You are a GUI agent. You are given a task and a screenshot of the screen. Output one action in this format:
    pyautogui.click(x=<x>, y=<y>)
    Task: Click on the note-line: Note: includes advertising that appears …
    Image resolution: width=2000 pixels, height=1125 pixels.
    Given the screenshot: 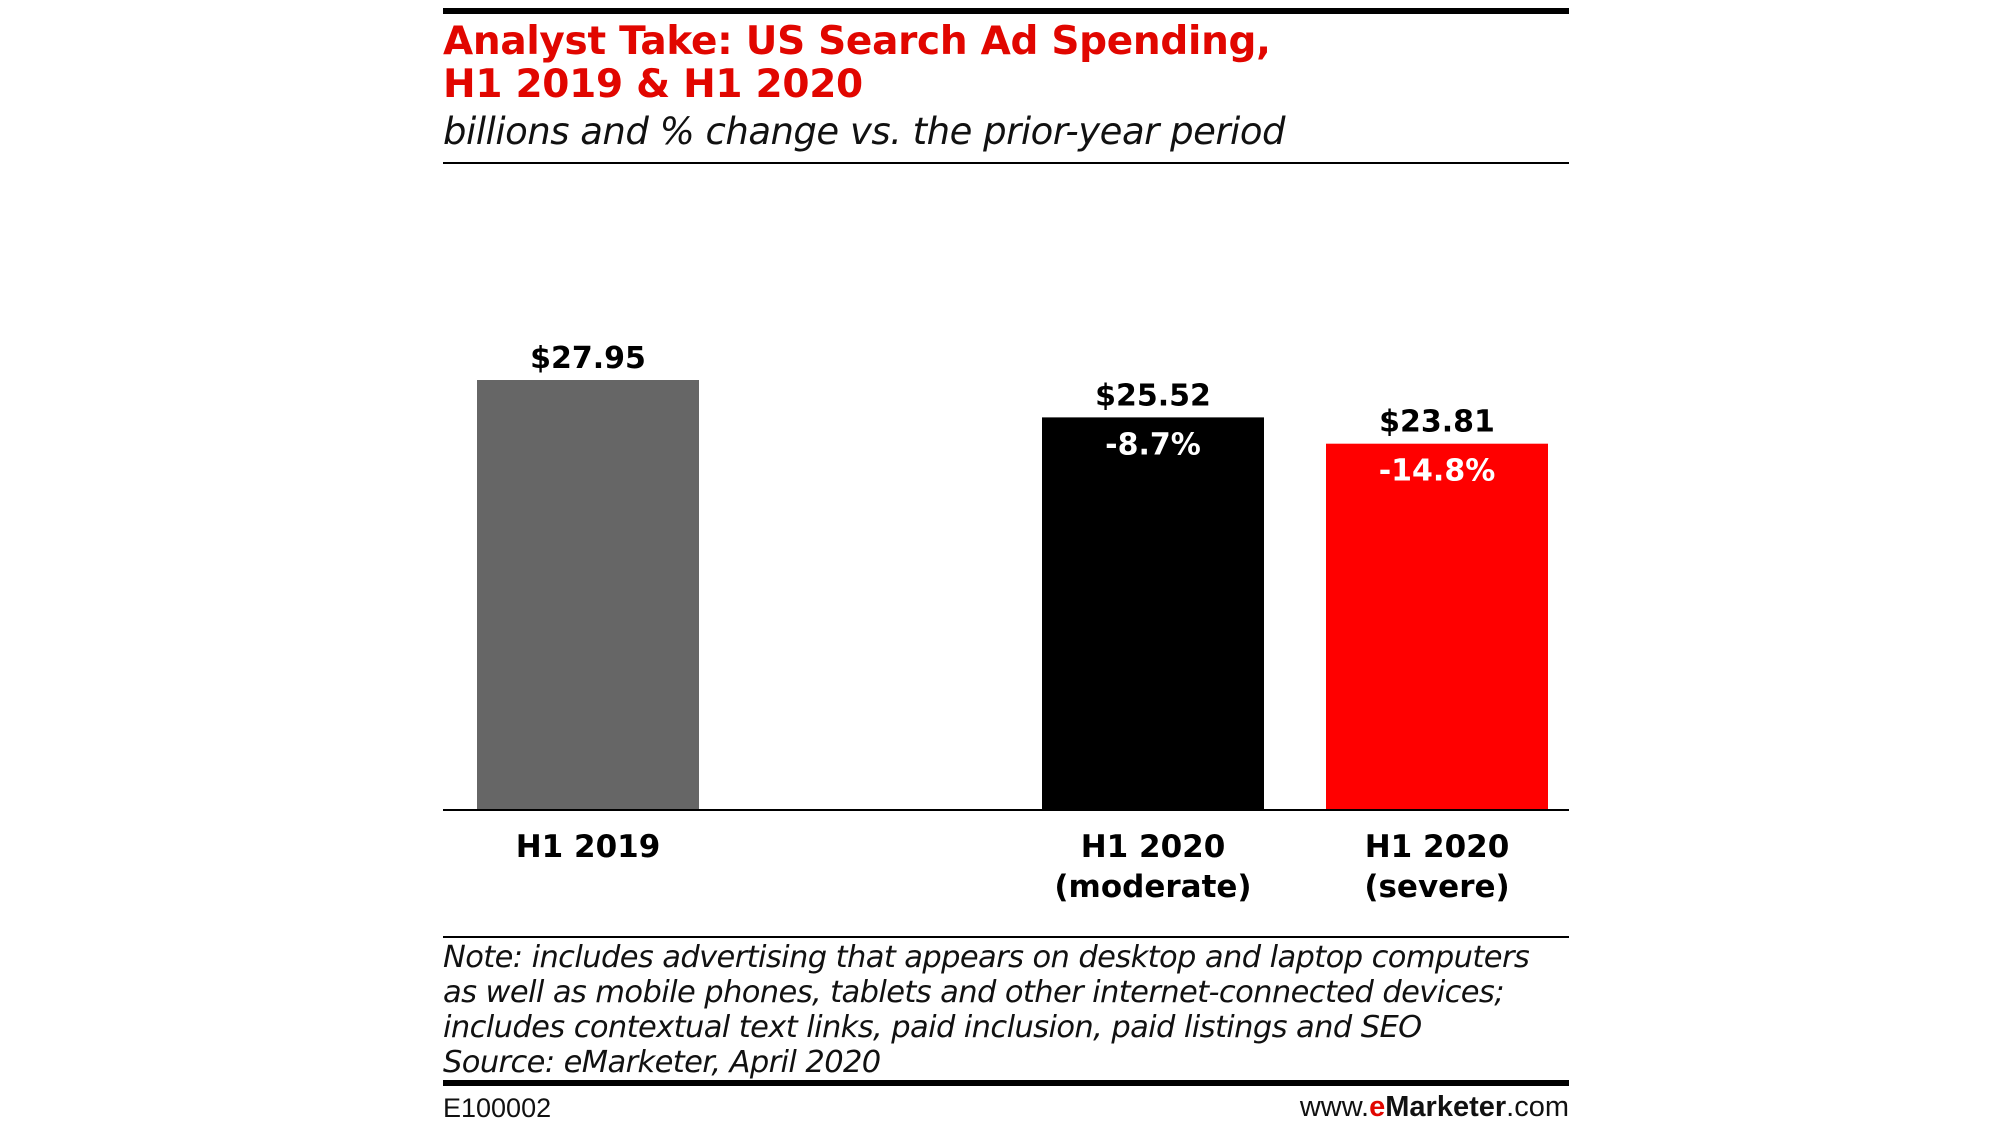 What is the action you would take?
    pyautogui.click(x=986, y=957)
    